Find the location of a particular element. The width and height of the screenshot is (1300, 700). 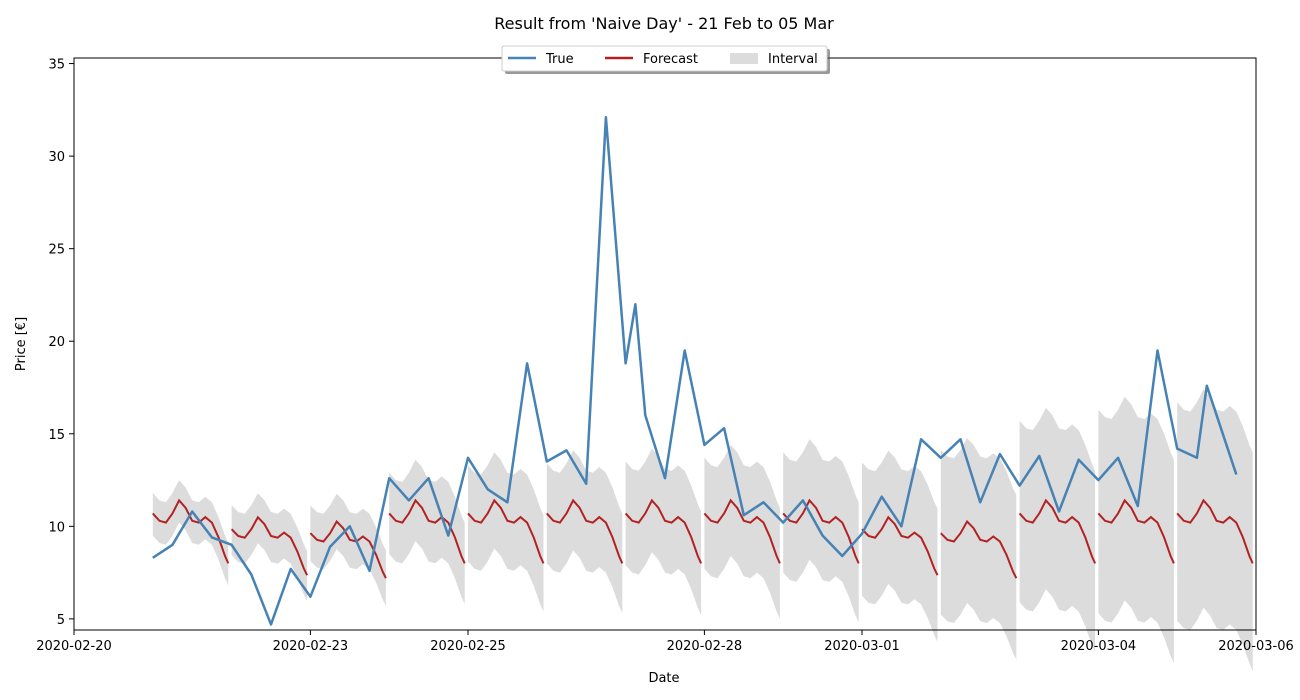

y-tick-label-4: 25 is located at coordinates (56, 250).